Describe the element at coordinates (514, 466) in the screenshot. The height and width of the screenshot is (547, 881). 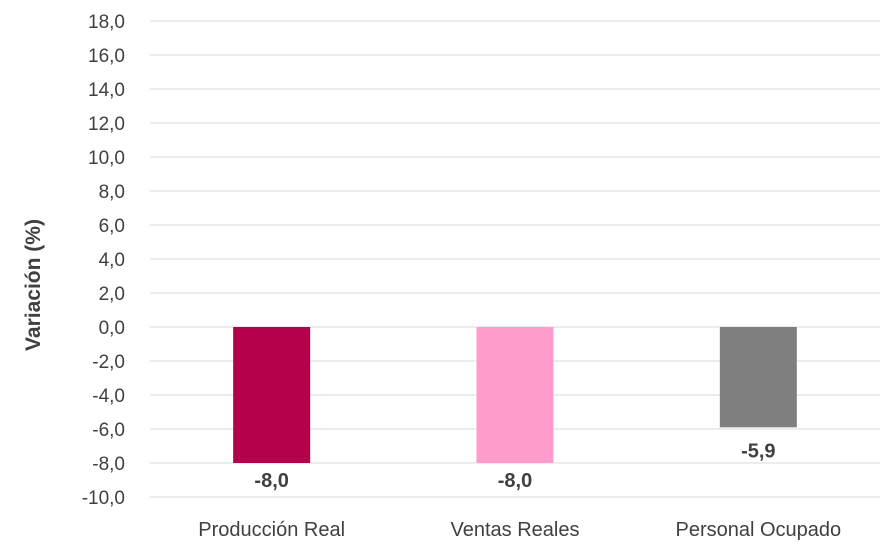
I see `data-labels: -8,0 -8,0 -5,9` at that location.